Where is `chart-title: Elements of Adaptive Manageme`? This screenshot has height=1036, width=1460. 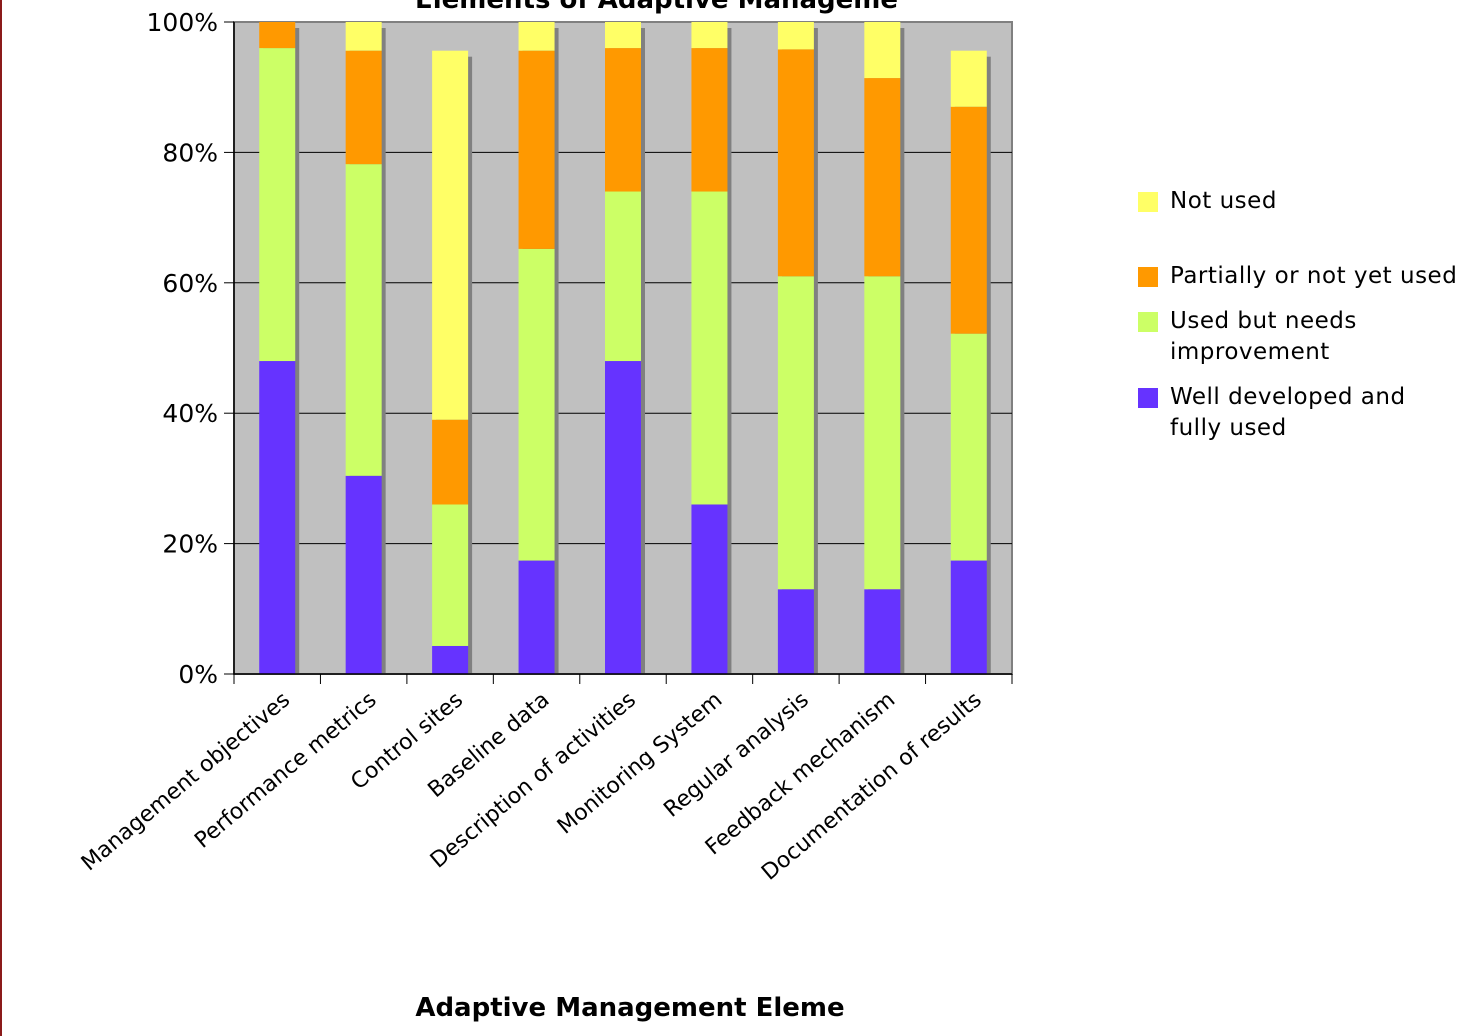 chart-title: Elements of Adaptive Manageme is located at coordinates (656, 7).